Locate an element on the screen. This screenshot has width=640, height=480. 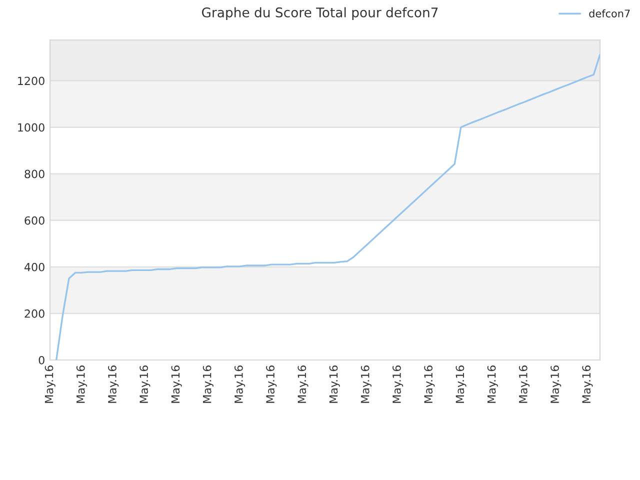
chart-title: Graphe du Score Total pour defcon7 is located at coordinates (320, 13).